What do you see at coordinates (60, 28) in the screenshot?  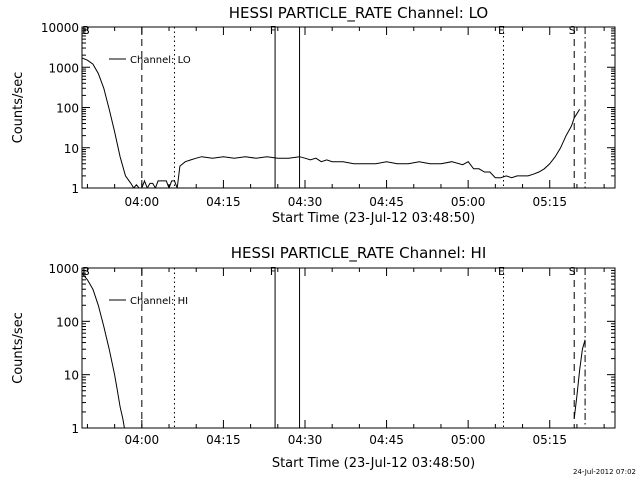 I see `y-tick-label: 10000` at bounding box center [60, 28].